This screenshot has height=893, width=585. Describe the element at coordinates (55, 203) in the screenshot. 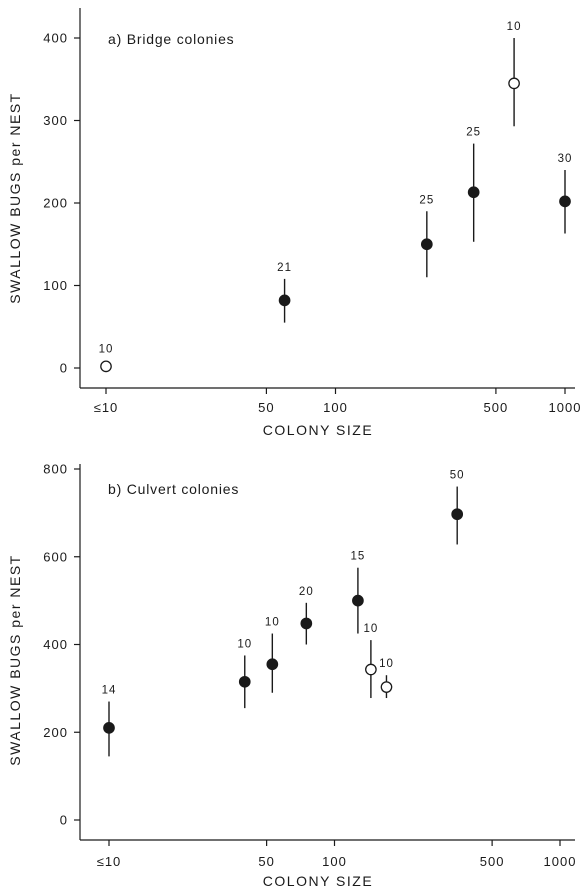

I see `panel-a-y-tick-label: 200` at that location.